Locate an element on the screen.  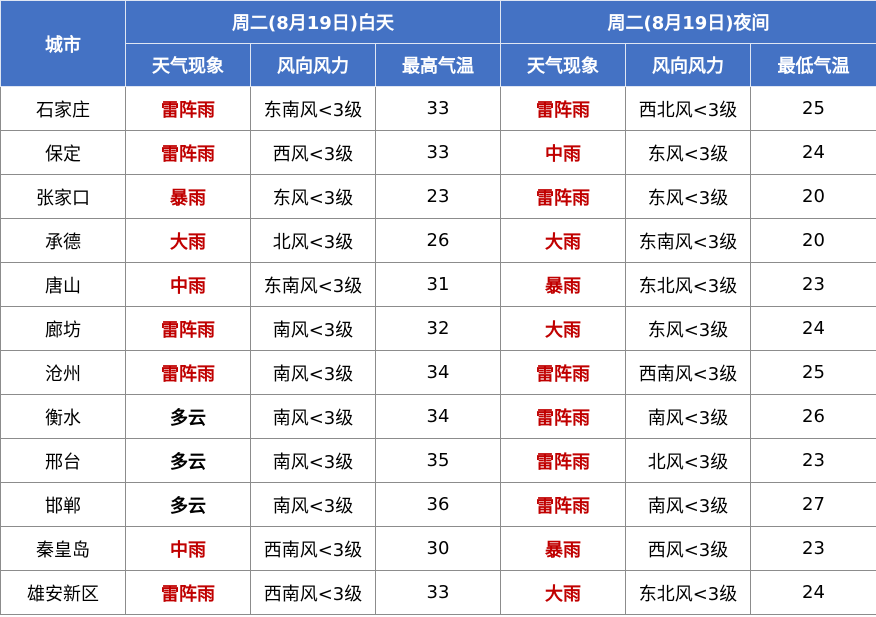
table-cell: 36 is located at coordinates (438, 504).